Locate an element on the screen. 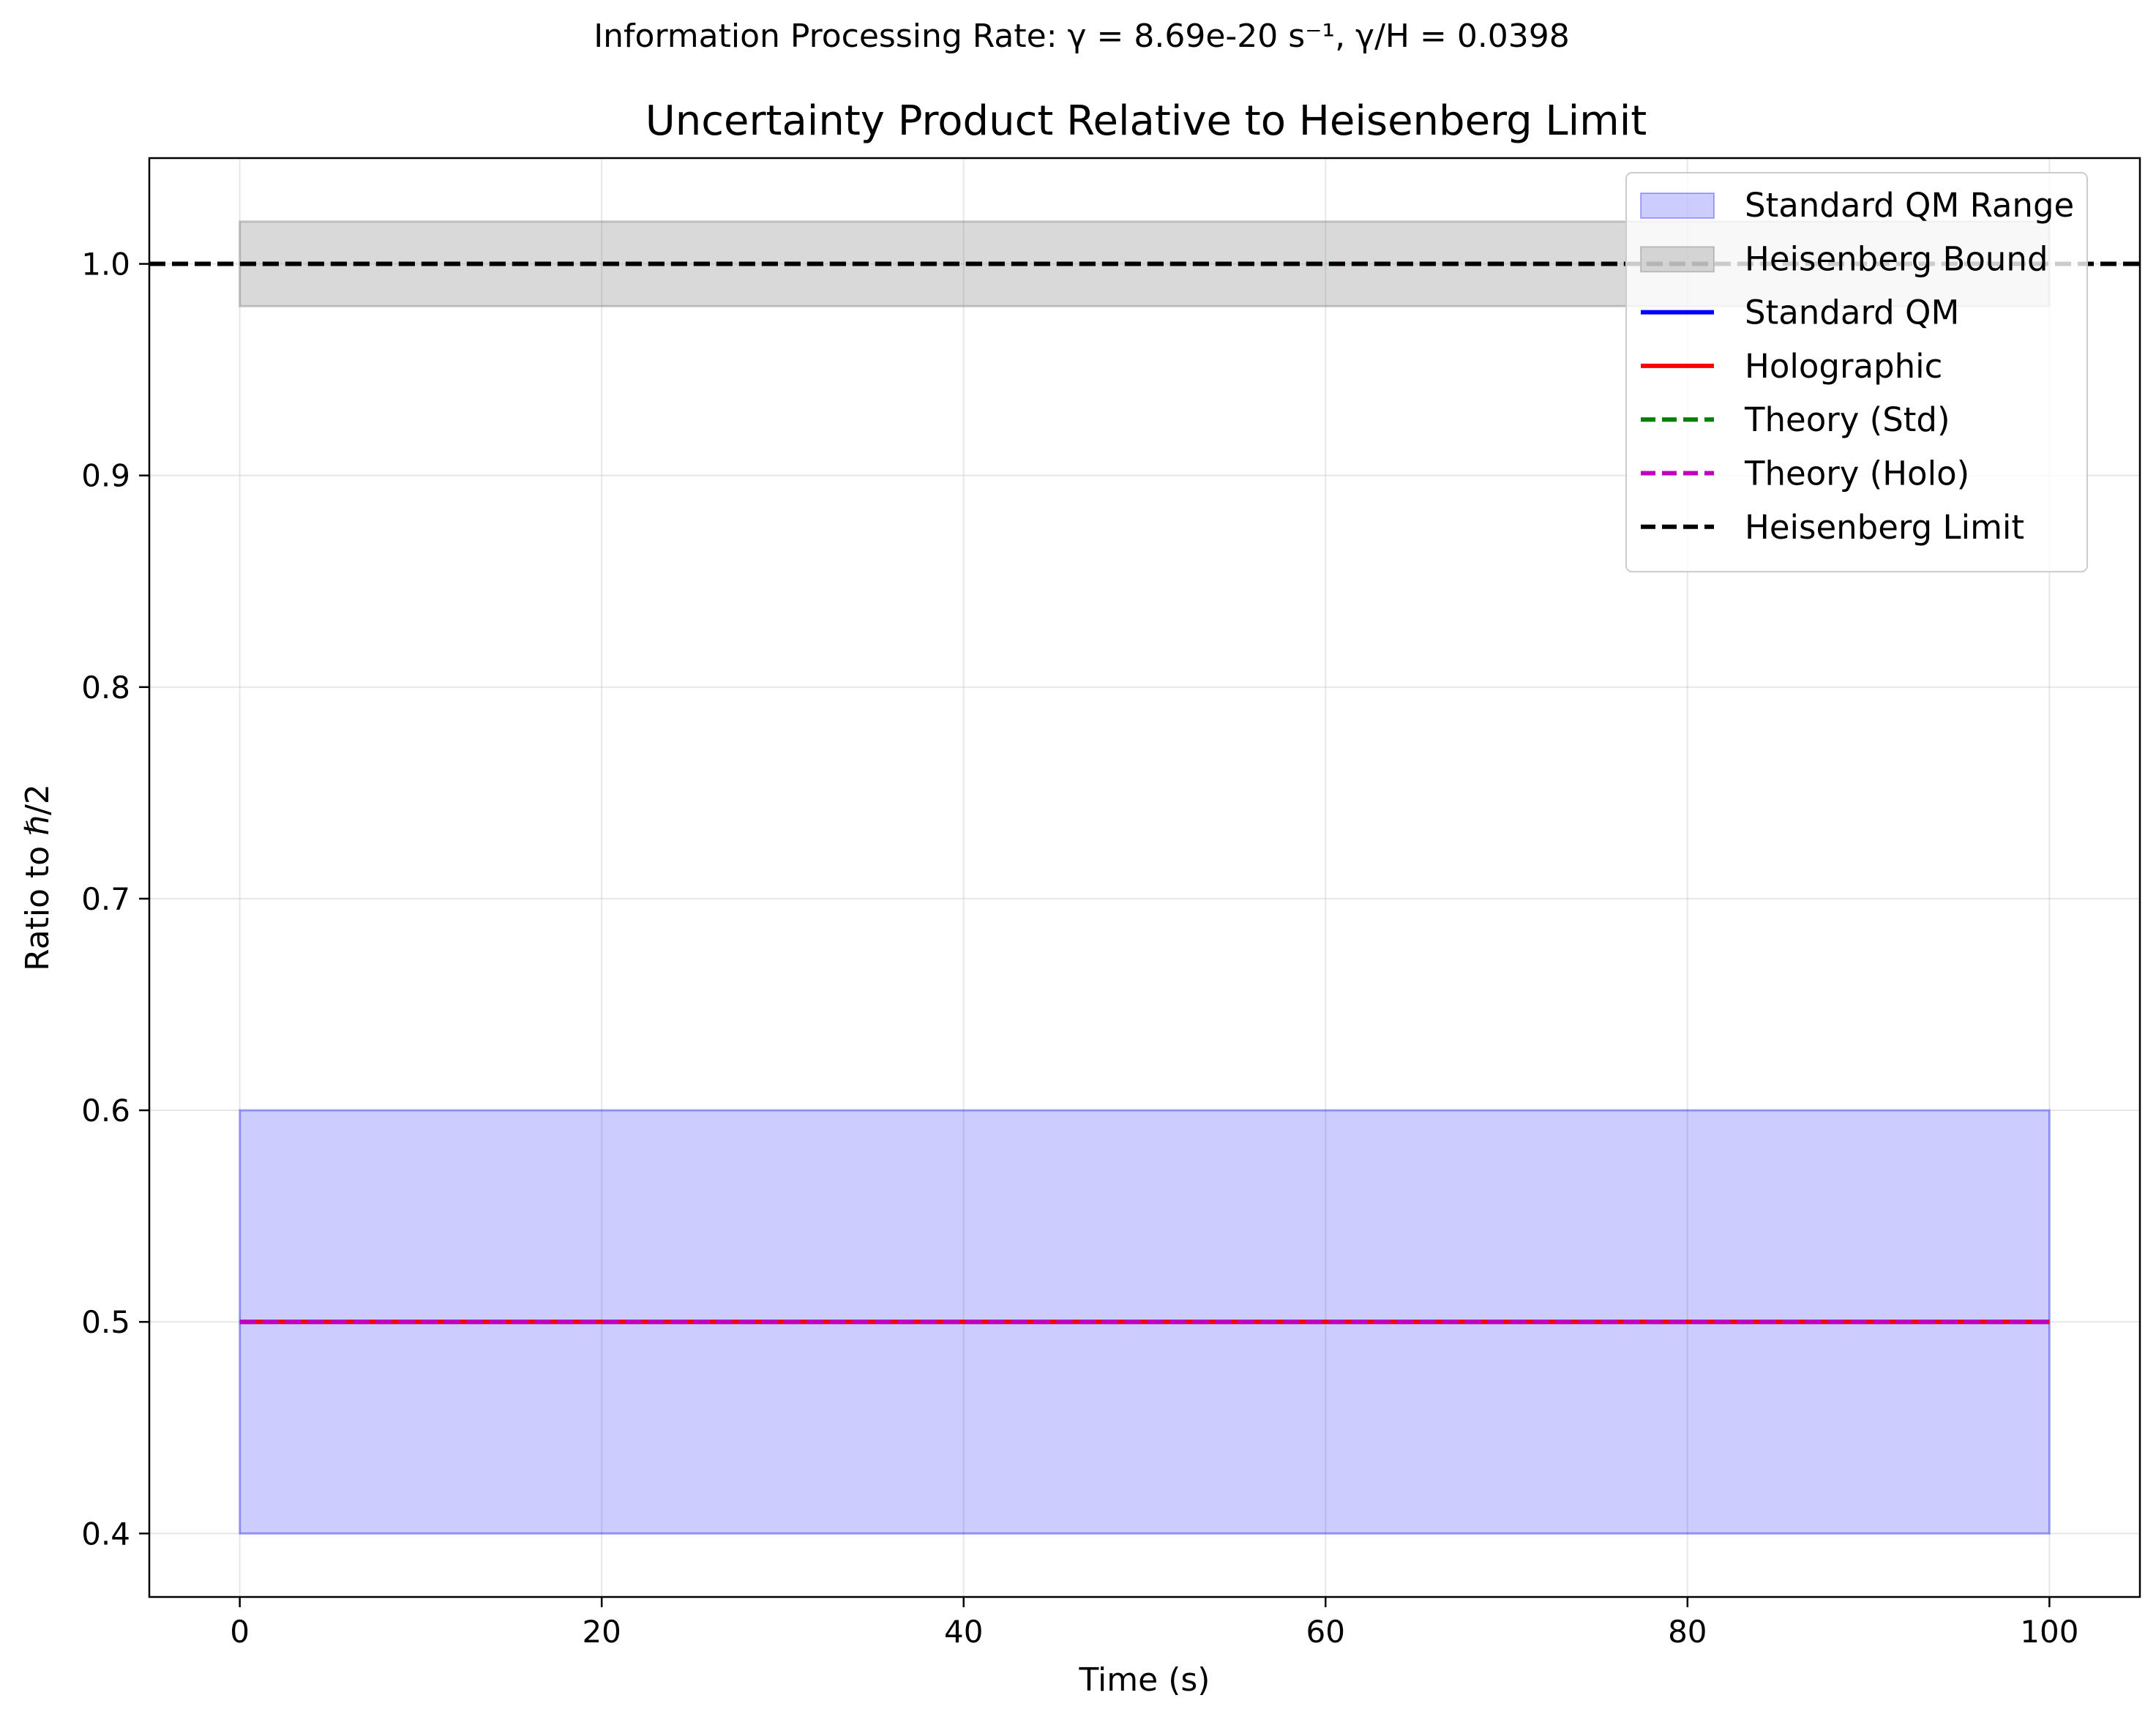 Image resolution: width=2156 pixels, height=1717 pixels. x-tick-label: 80 is located at coordinates (1687, 1632).